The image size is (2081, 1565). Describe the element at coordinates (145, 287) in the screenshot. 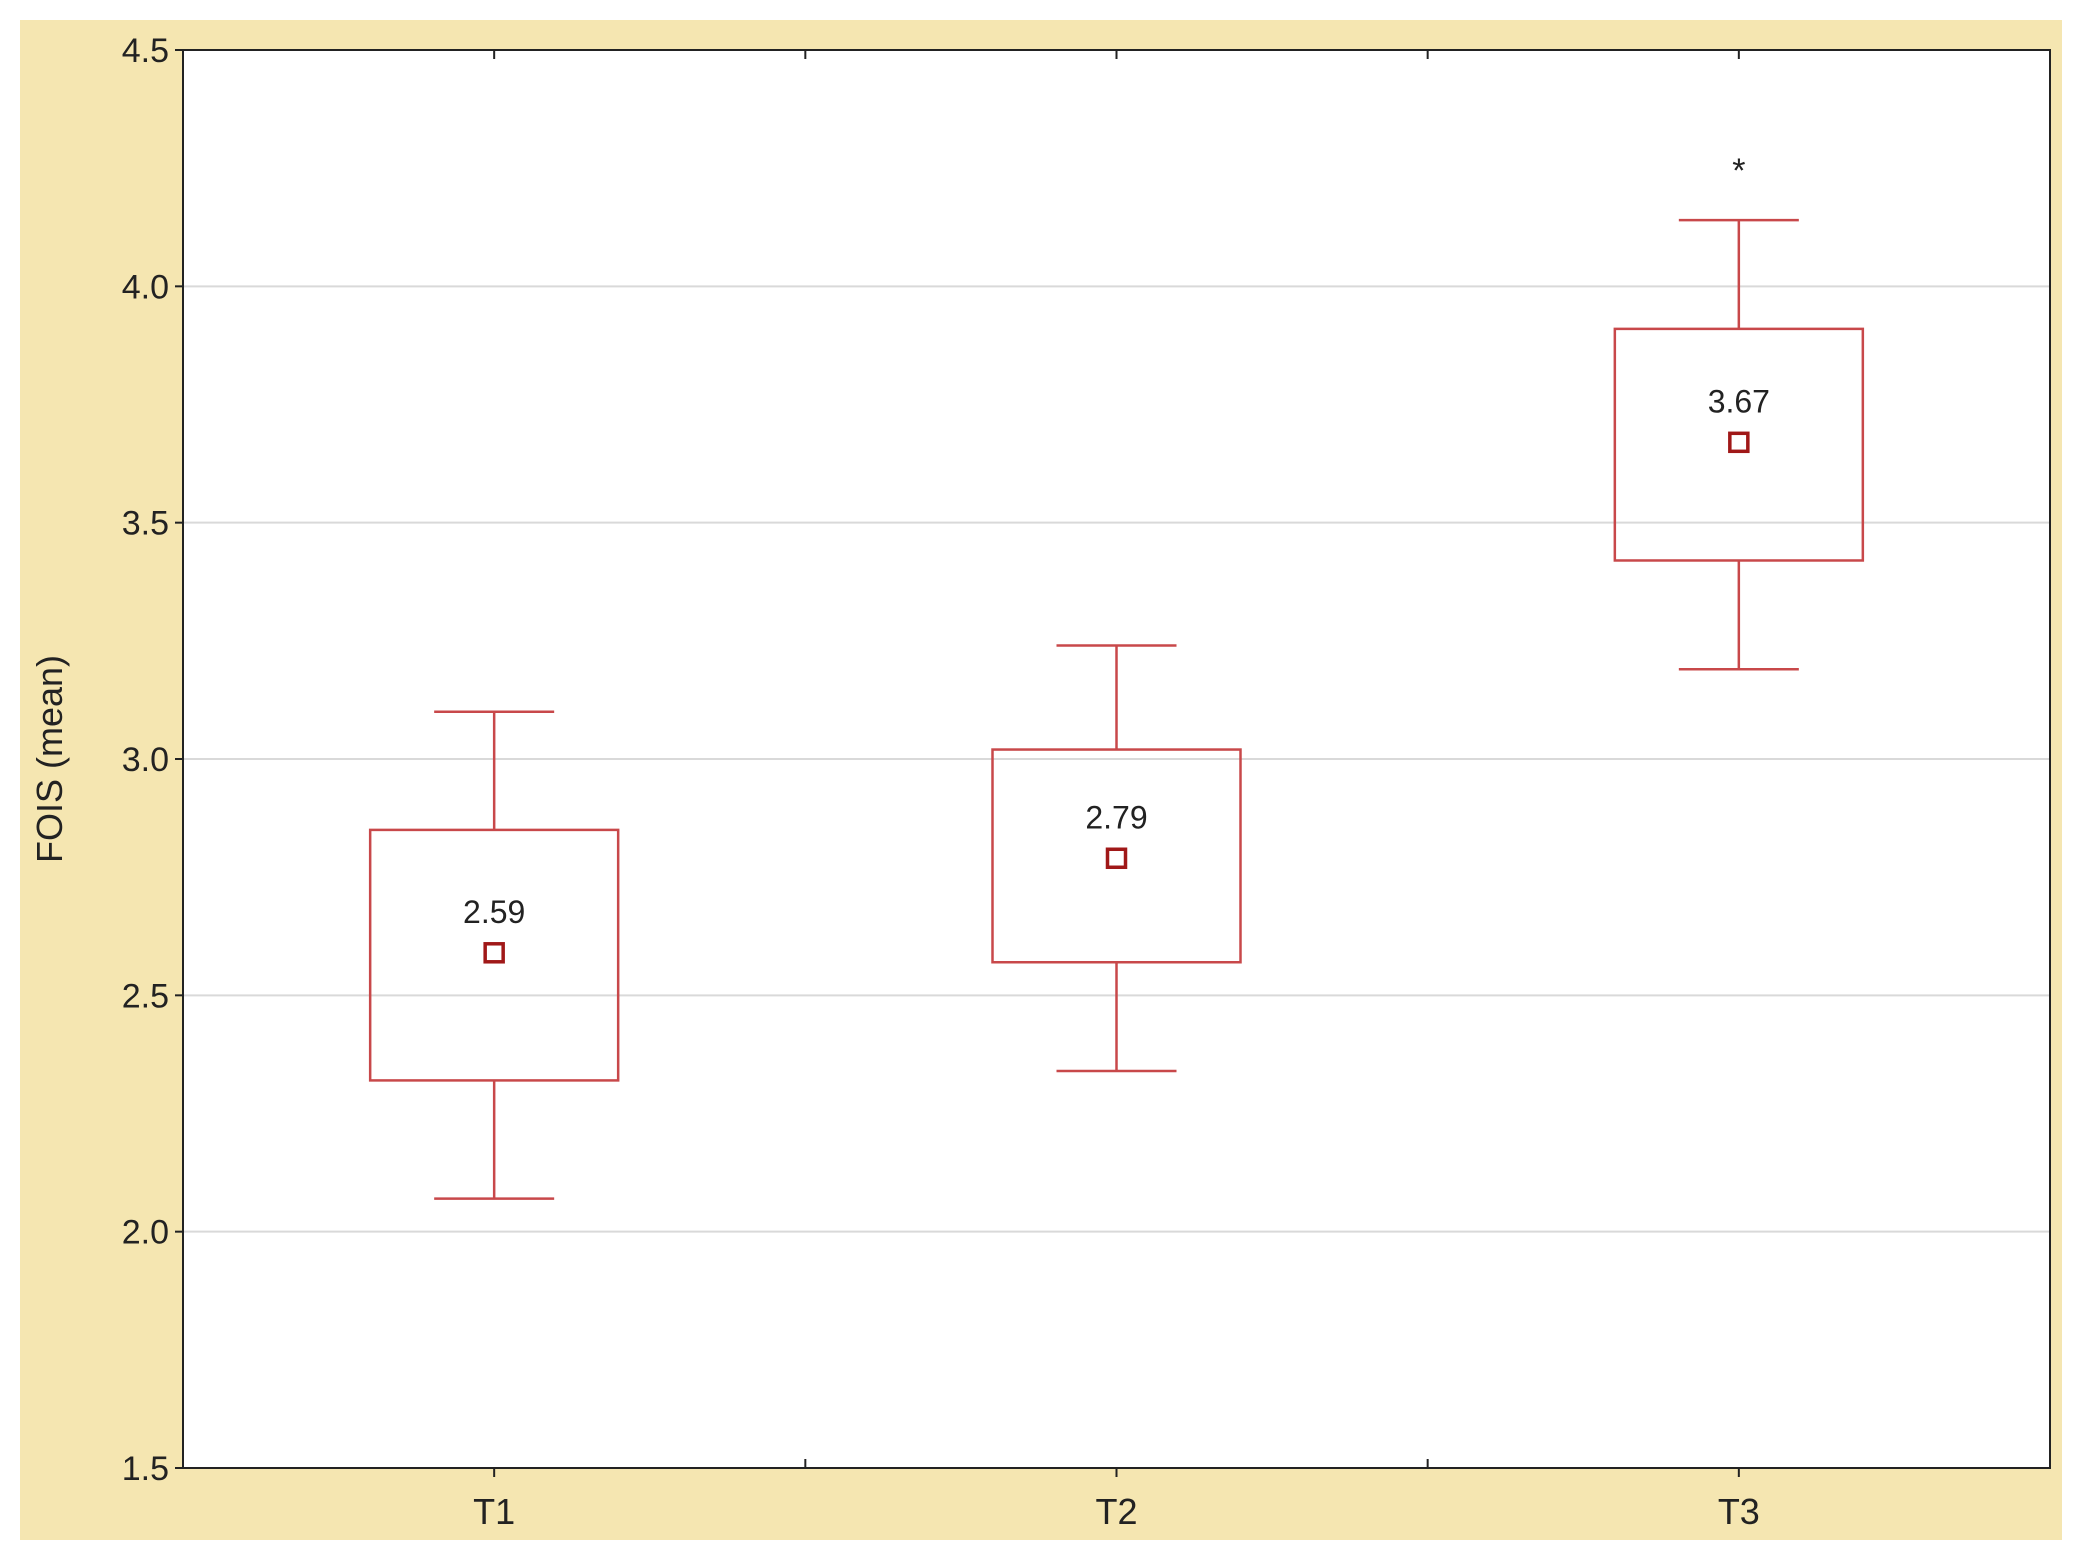

I see `y-tick-label: 4.0` at that location.